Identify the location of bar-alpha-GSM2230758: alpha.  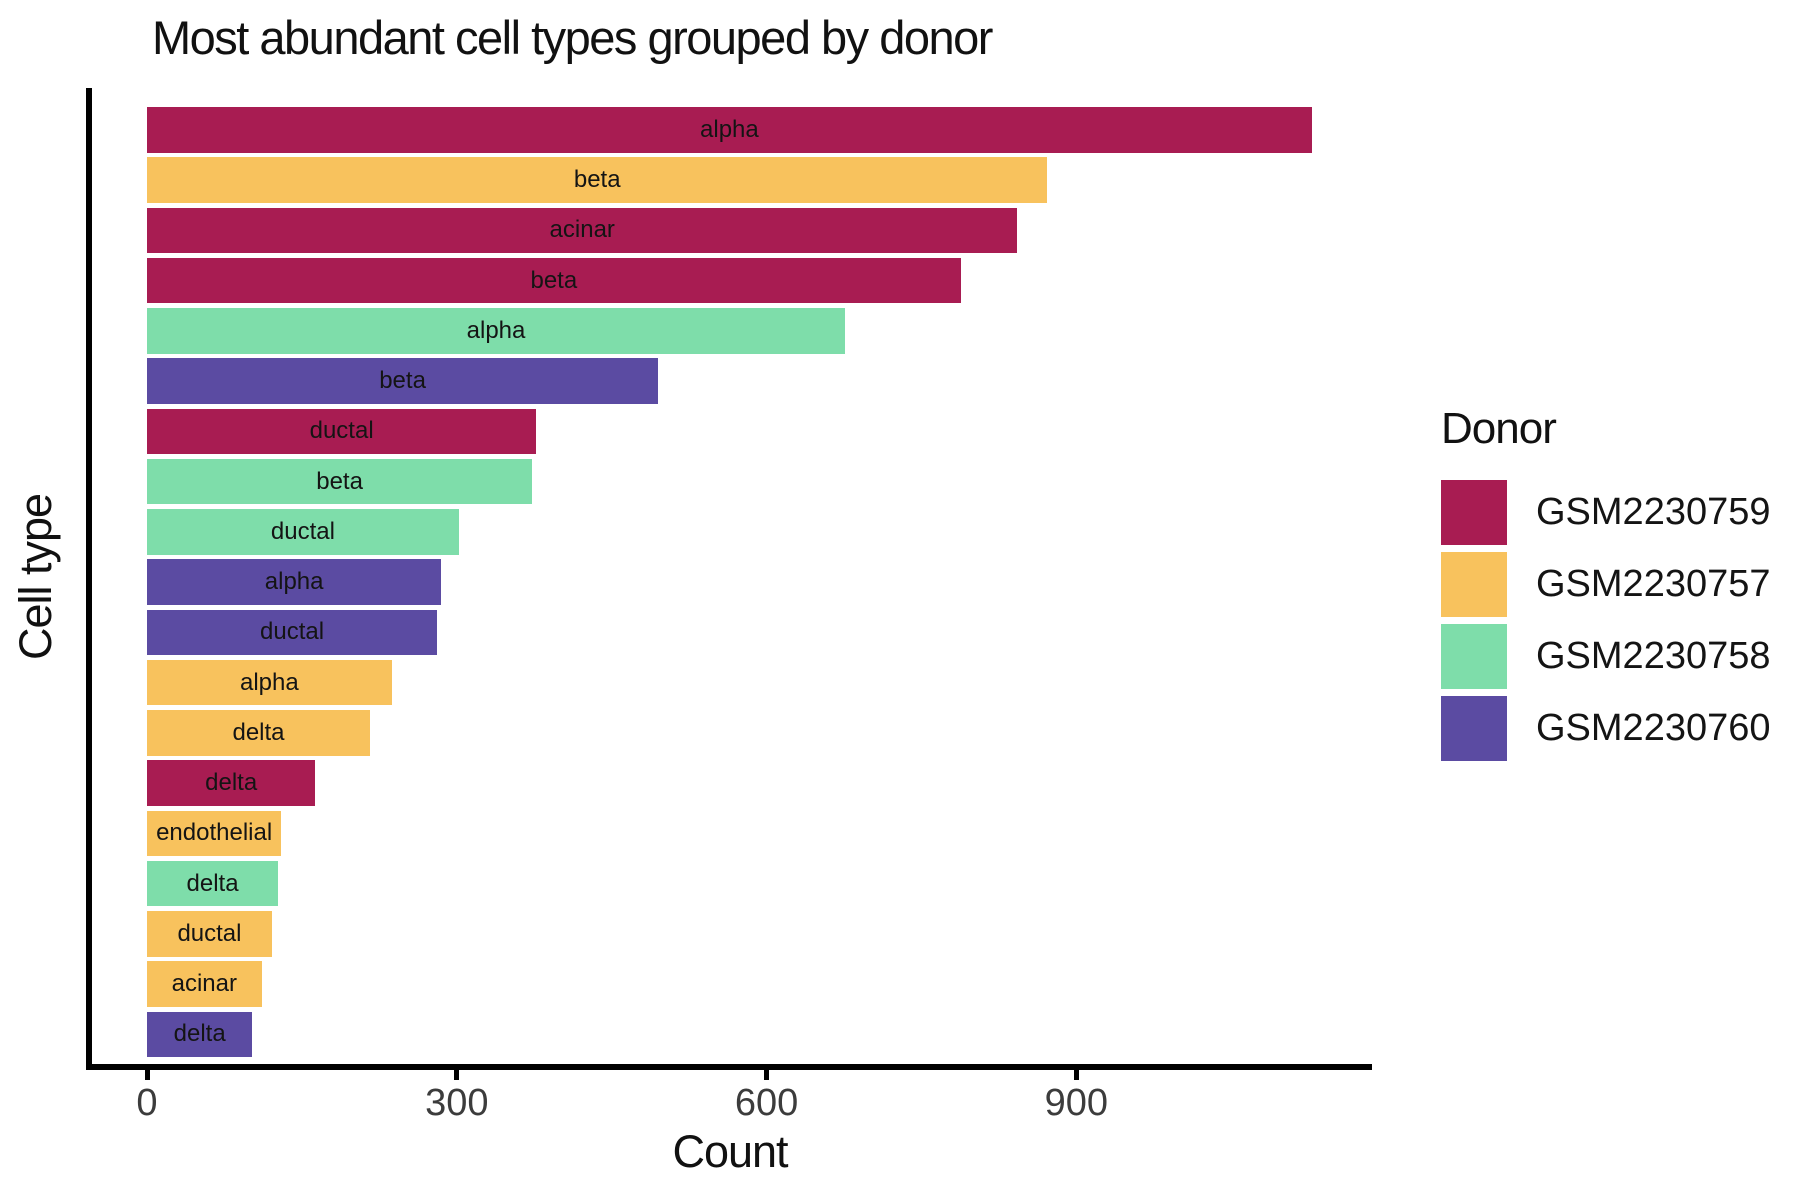
(496, 331).